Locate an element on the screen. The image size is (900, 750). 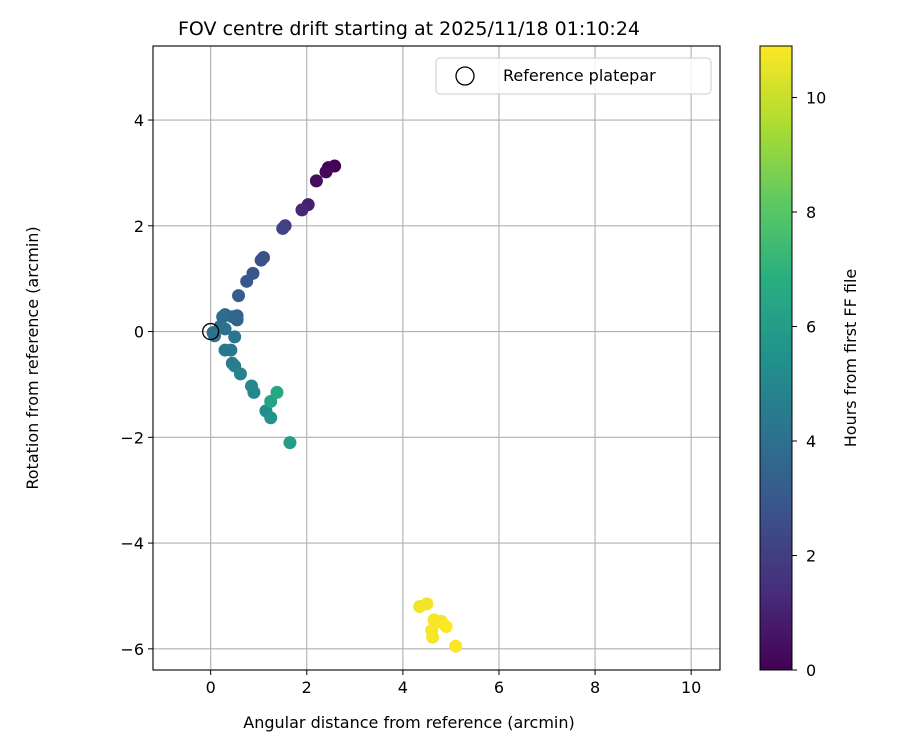
colorbar-tick-label: 8 is located at coordinates (811, 212).